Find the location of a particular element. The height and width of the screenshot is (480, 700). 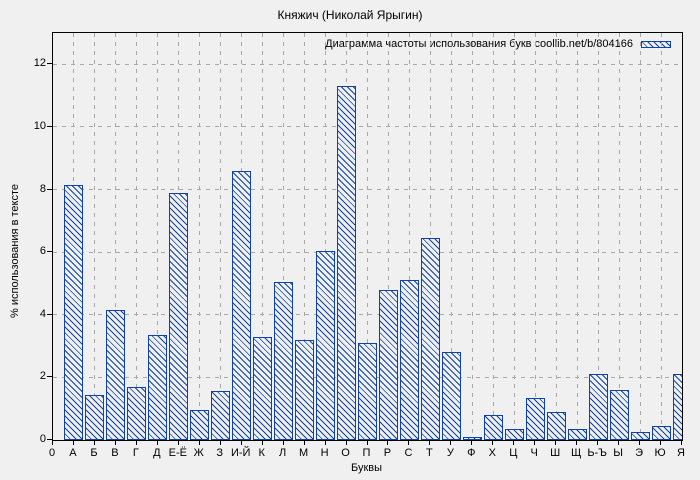

bar-И-Й is located at coordinates (242, 305).